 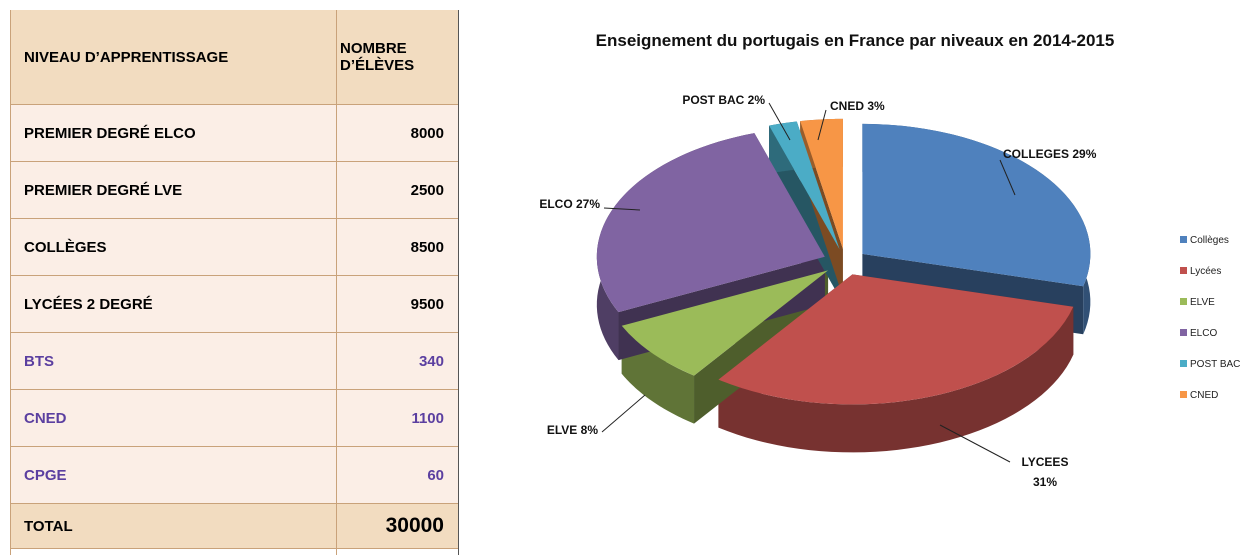 I want to click on legend-label: ELCO, so click(x=1203, y=333).